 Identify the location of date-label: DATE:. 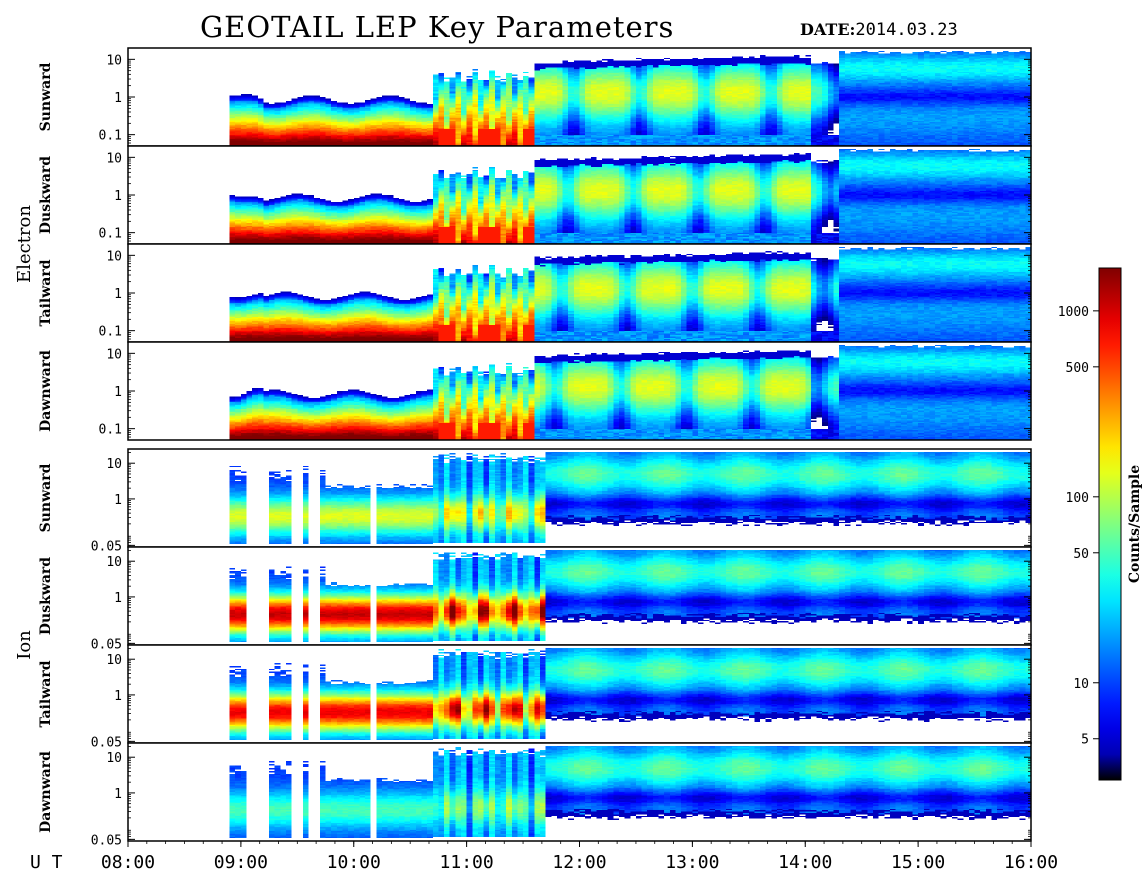
(828, 29).